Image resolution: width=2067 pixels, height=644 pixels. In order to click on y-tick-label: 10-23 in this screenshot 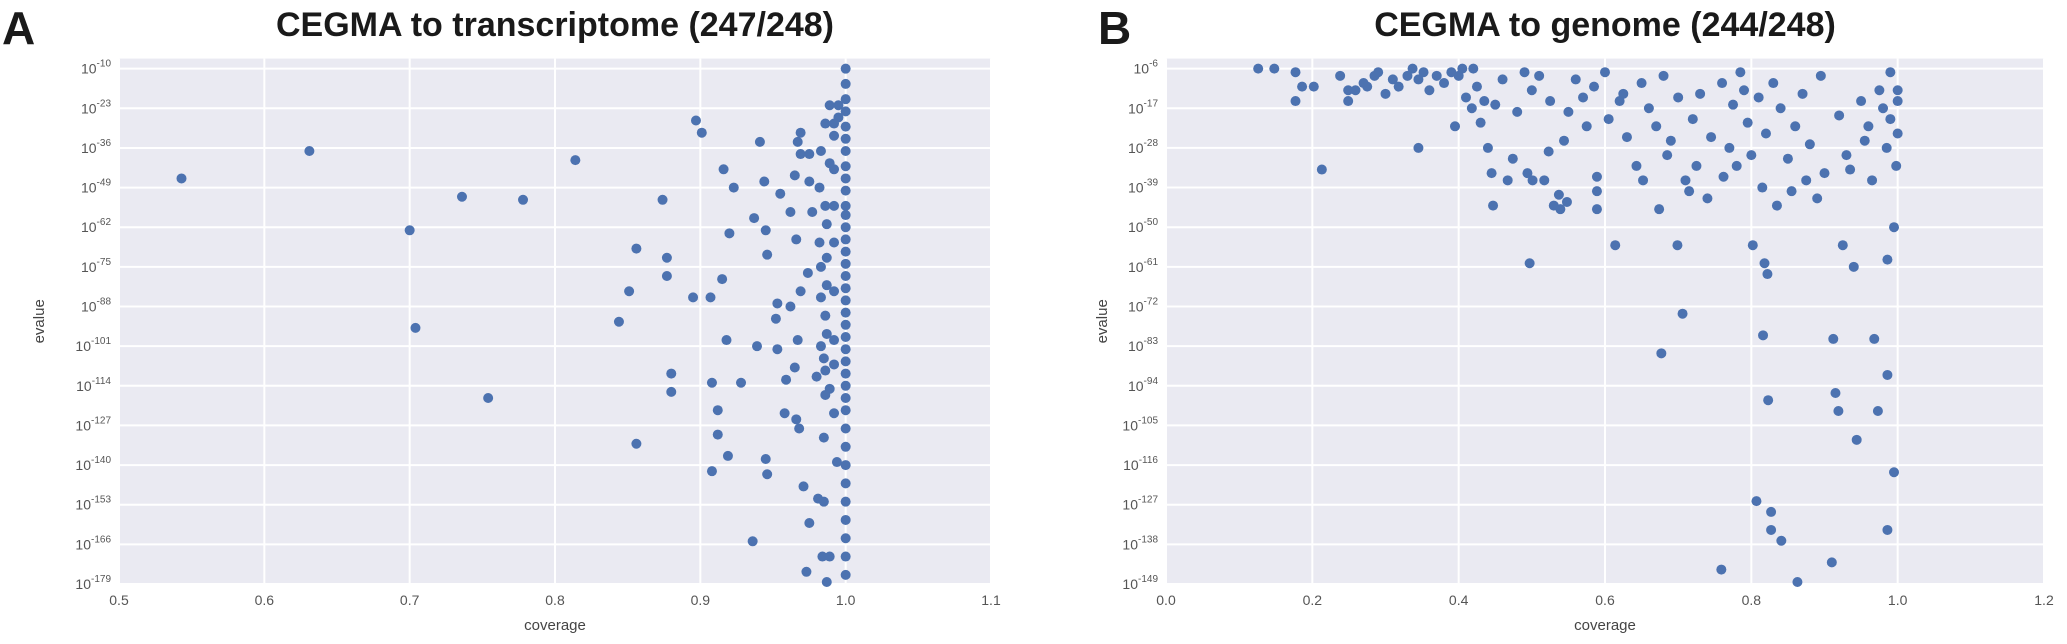, I will do `click(96, 107)`.